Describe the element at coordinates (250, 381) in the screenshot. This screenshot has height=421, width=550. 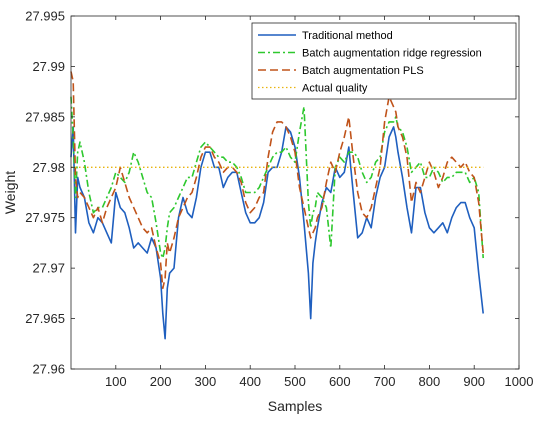
I see `x-tick-label: 400` at that location.